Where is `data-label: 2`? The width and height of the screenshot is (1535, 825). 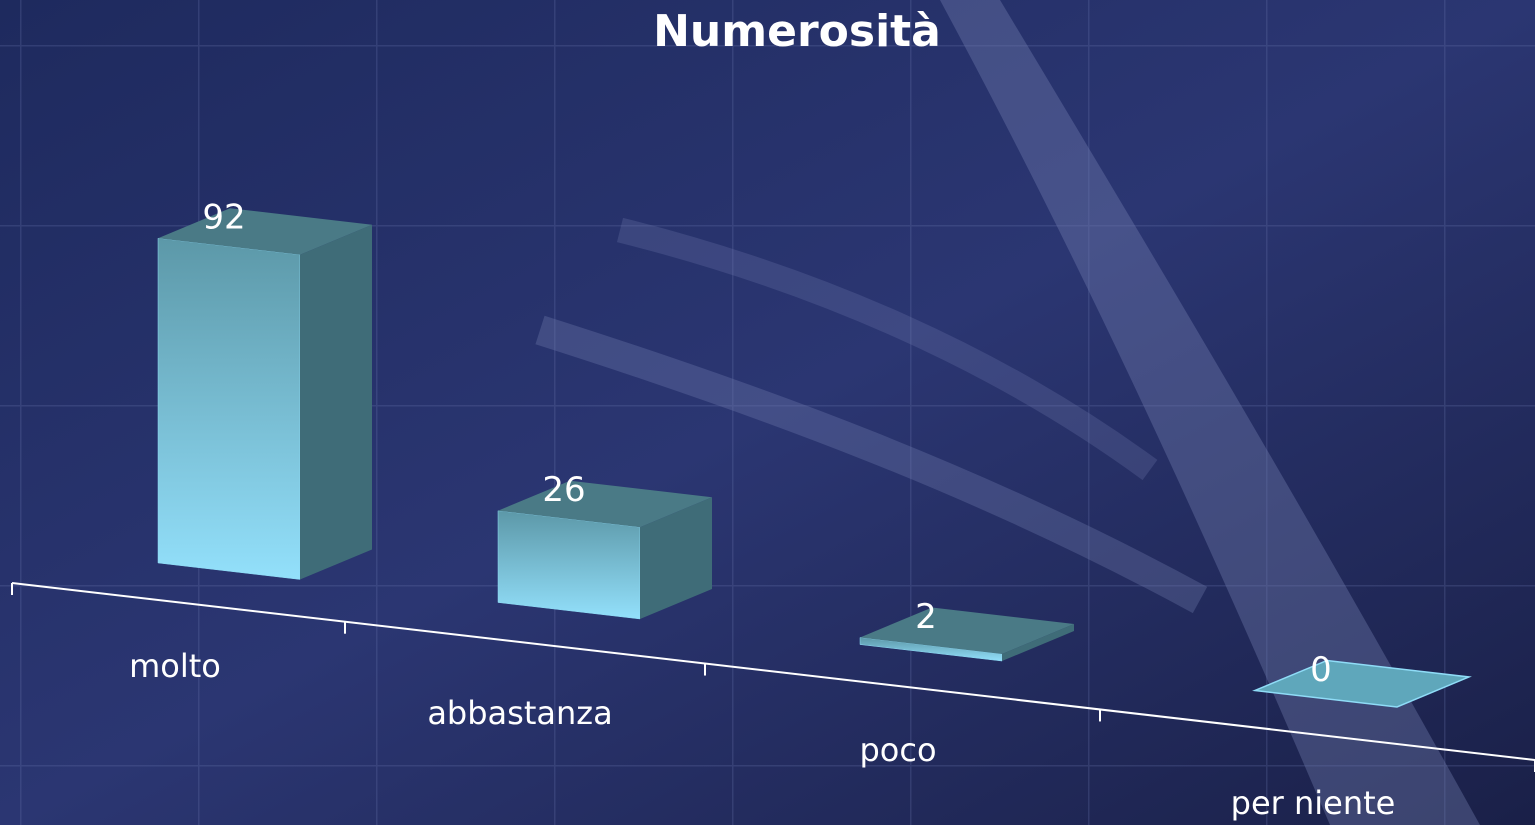
data-label: 2 is located at coordinates (926, 617).